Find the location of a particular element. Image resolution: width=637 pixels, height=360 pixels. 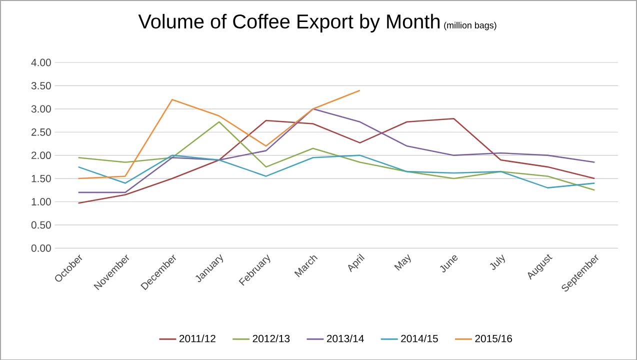

chart-subtitle: (million bags) is located at coordinates (470, 26).